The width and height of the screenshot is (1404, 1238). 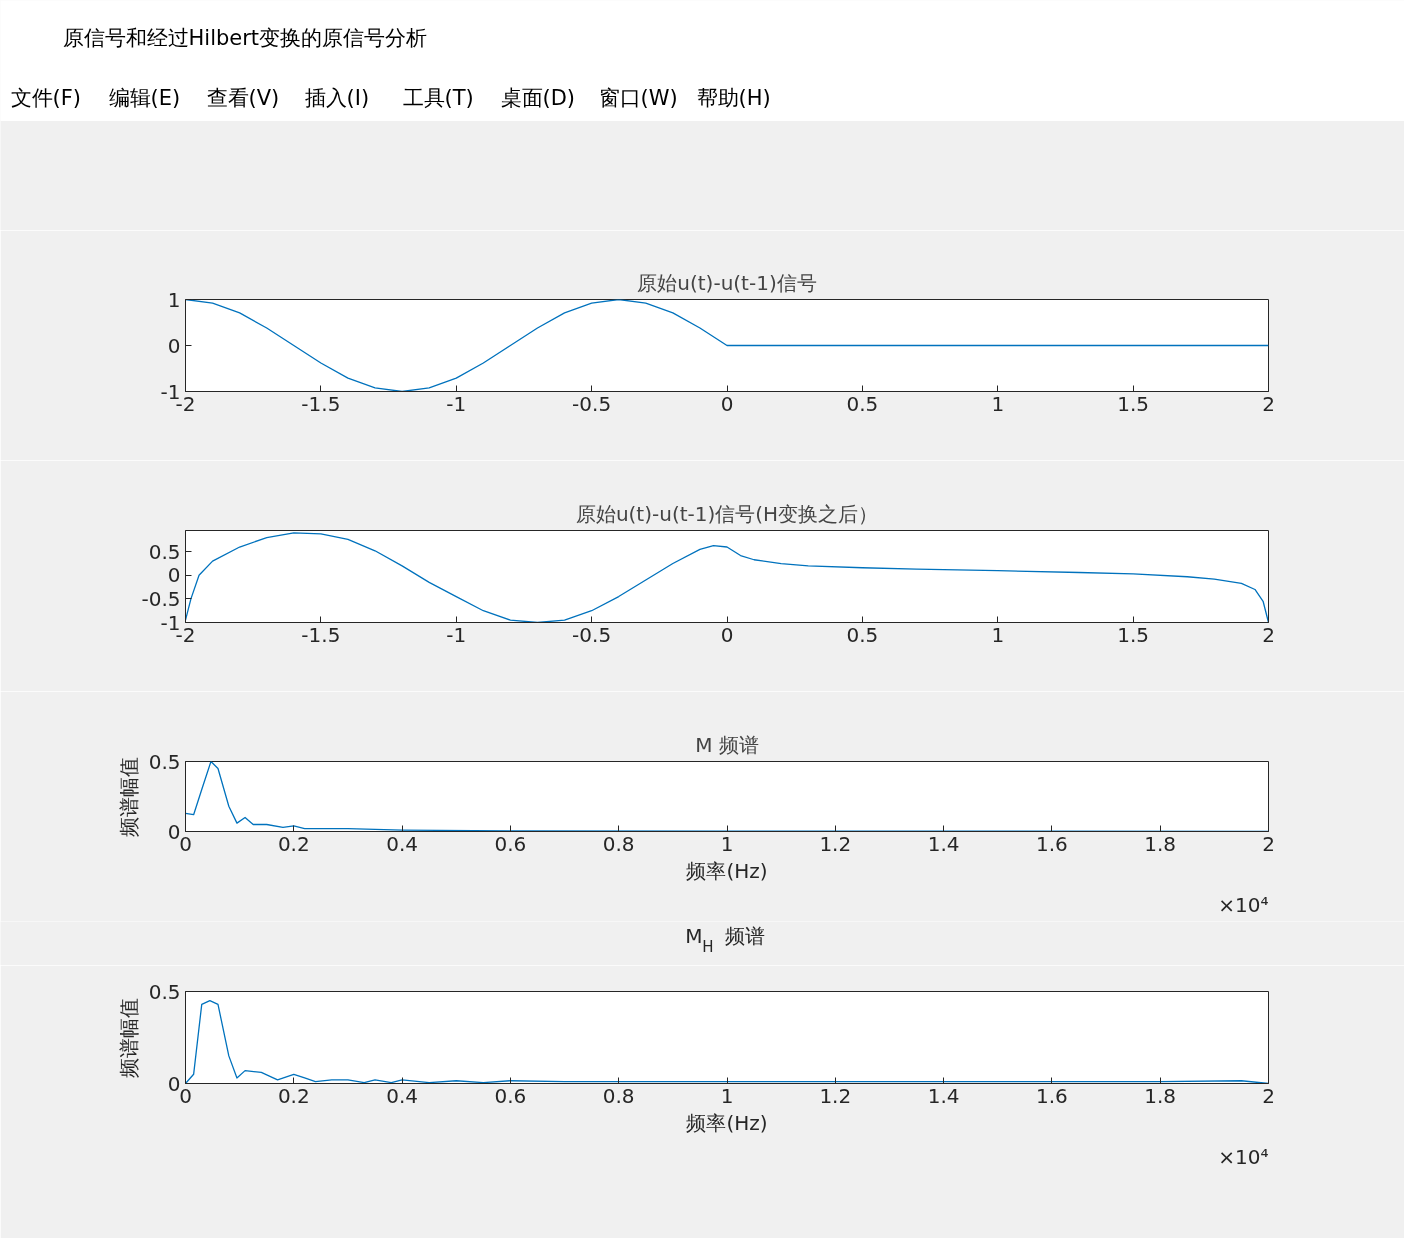 What do you see at coordinates (733, 97) in the screenshot?
I see `text: 帮助(H)` at bounding box center [733, 97].